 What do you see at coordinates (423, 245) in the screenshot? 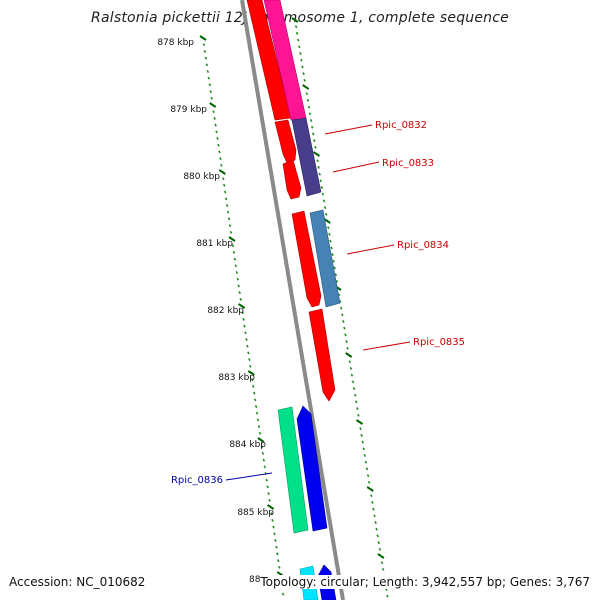
I see `gene-label-rpic-0834: Rpic_0834` at bounding box center [423, 245].